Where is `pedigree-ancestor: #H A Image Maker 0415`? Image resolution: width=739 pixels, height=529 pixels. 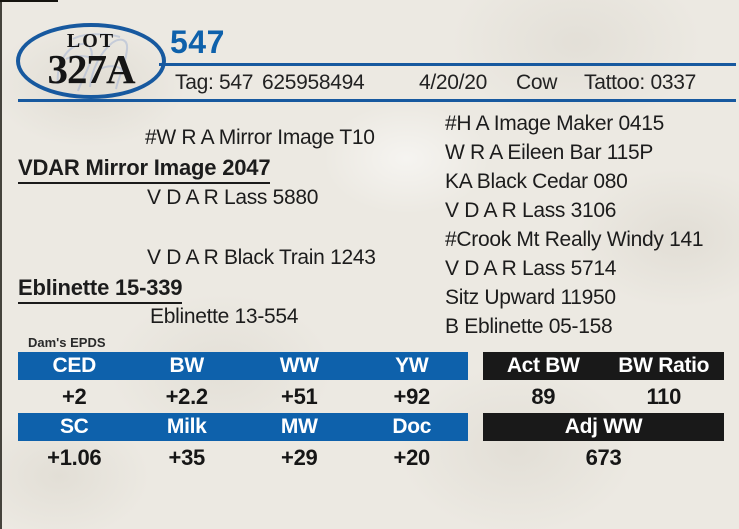
pedigree-ancestor: #H A Image Maker 0415 is located at coordinates (554, 123).